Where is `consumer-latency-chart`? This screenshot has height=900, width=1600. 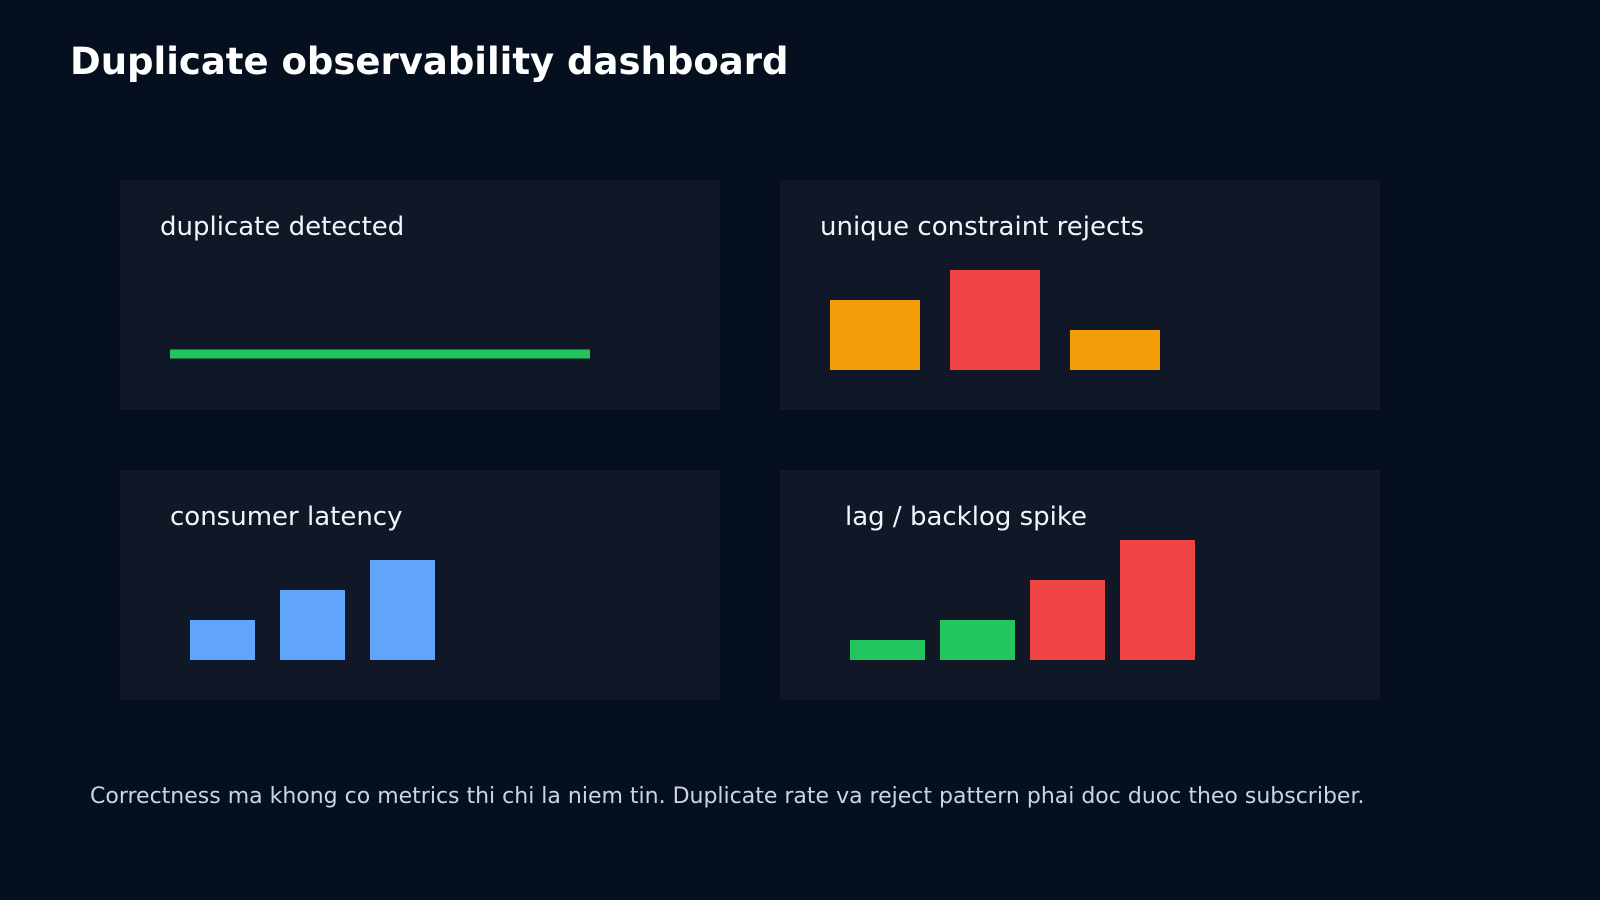
consumer-latency-chart is located at coordinates (312, 610).